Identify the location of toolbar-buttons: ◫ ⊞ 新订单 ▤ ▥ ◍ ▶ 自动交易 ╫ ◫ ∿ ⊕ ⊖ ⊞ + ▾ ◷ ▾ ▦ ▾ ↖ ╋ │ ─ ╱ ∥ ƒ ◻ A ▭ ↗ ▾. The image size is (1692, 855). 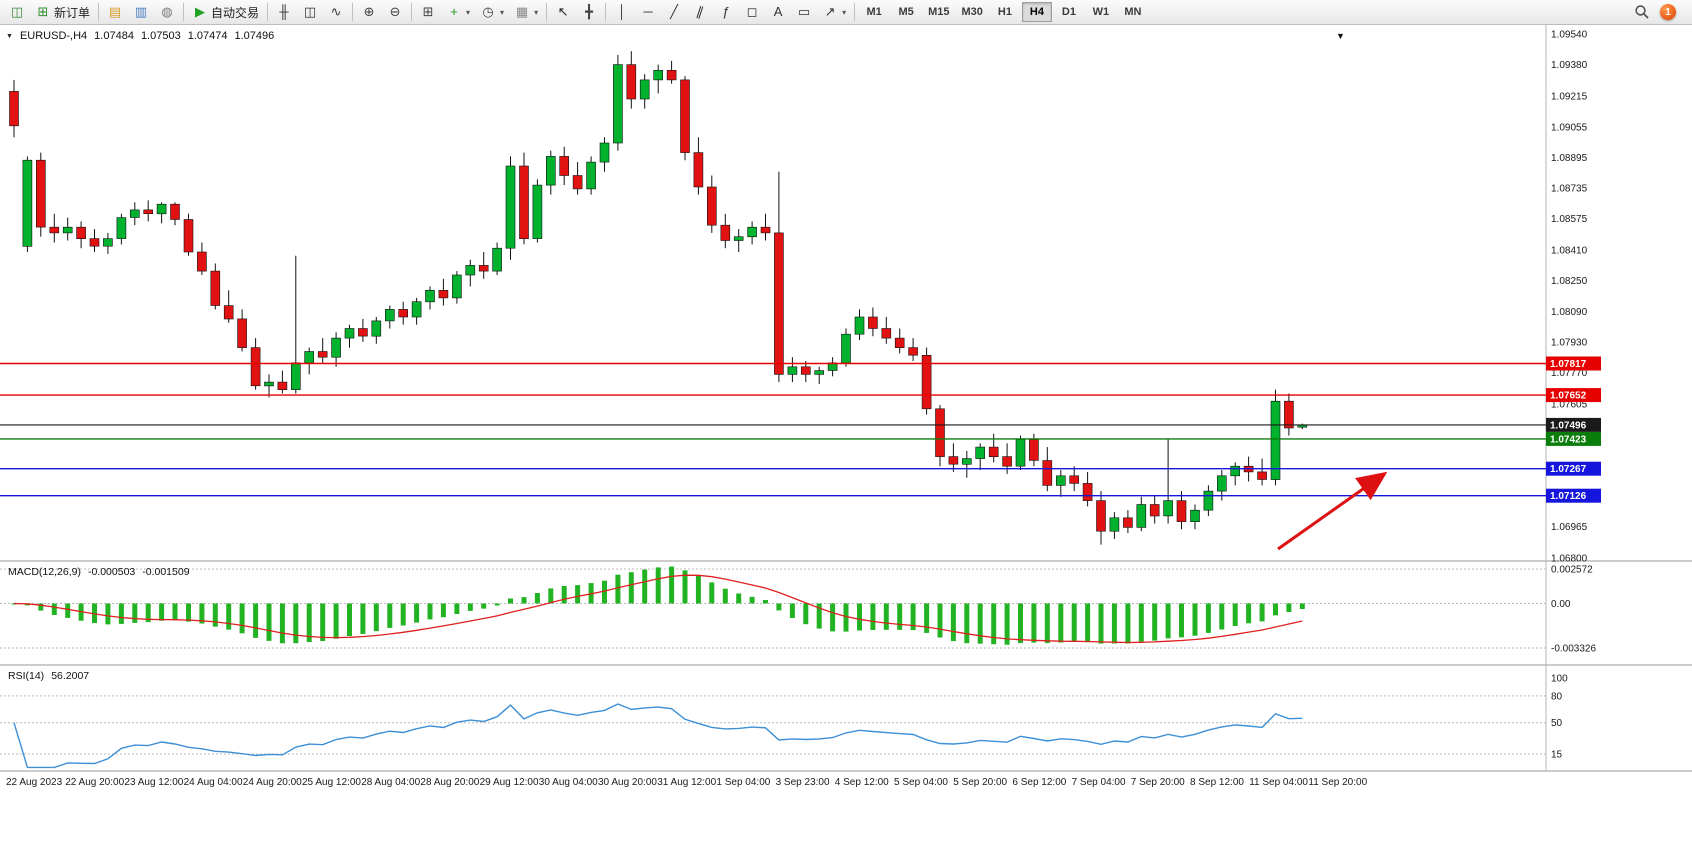
(431, 12).